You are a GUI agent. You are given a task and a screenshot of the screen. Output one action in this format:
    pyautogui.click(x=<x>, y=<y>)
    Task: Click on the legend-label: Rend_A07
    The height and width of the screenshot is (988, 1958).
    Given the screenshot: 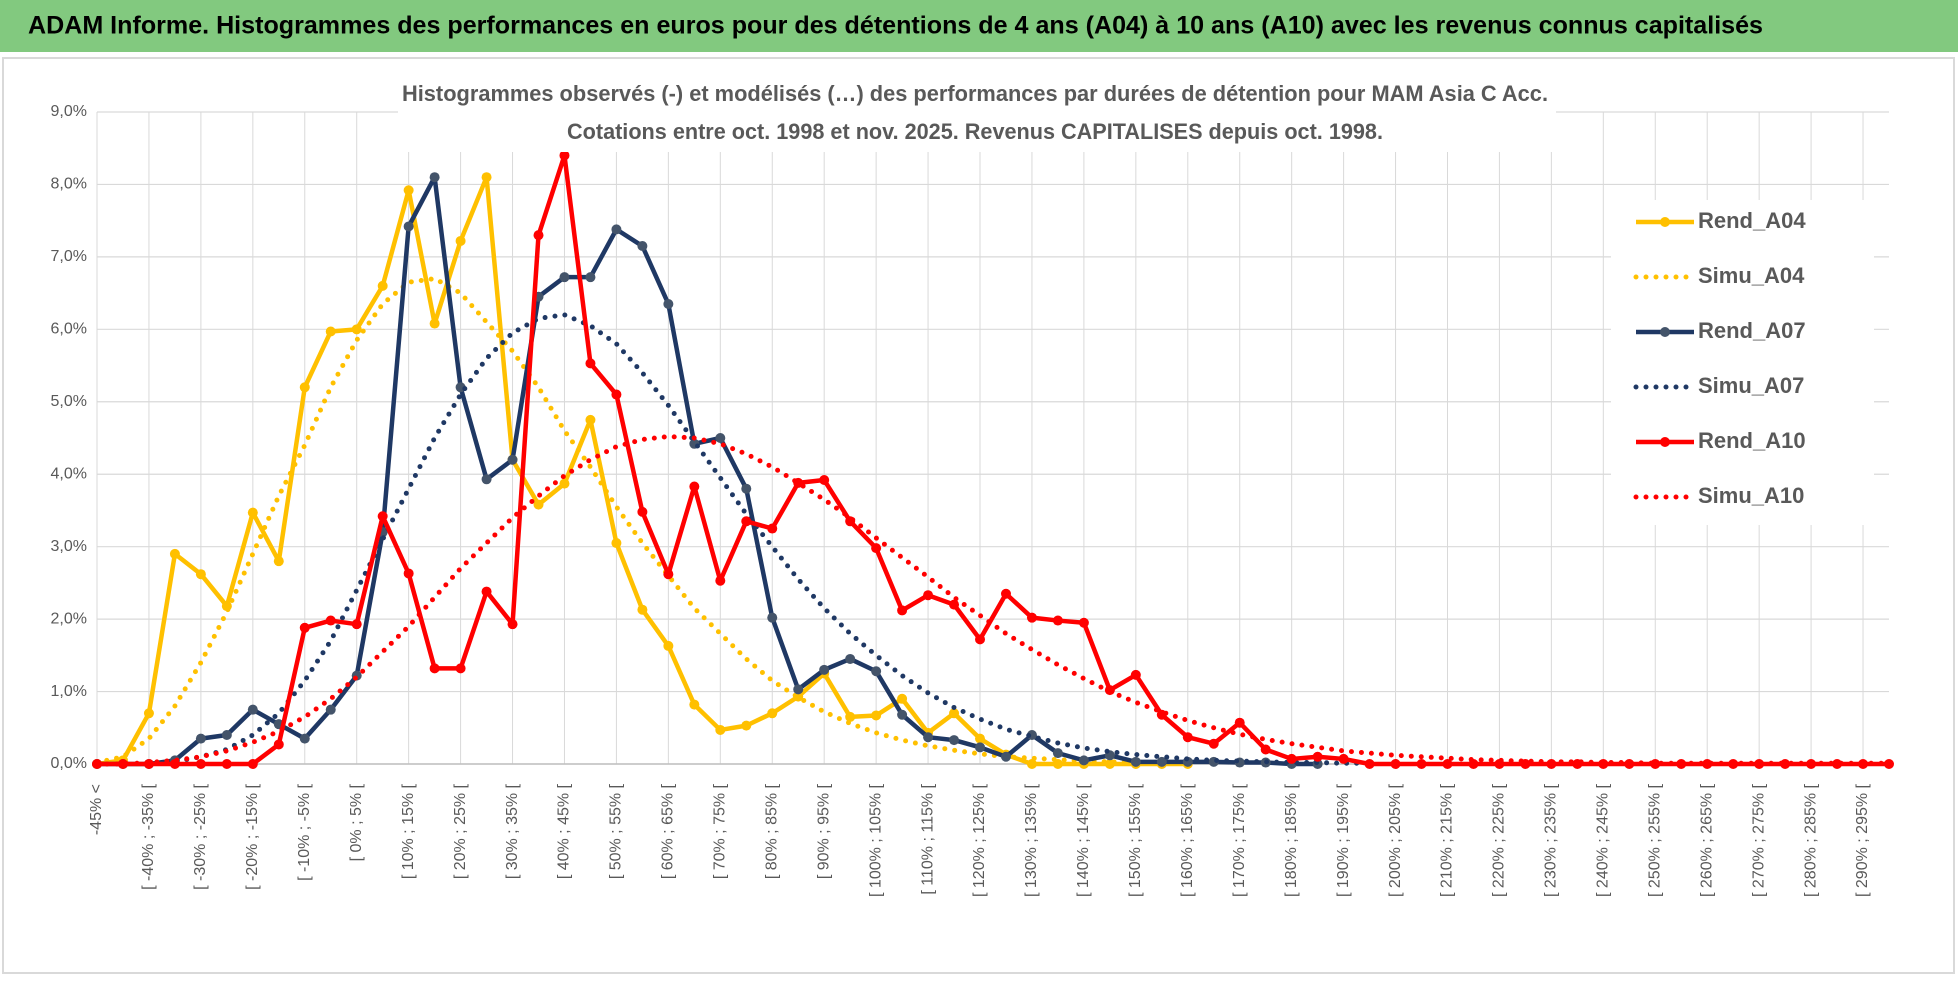 What is the action you would take?
    pyautogui.click(x=1752, y=330)
    